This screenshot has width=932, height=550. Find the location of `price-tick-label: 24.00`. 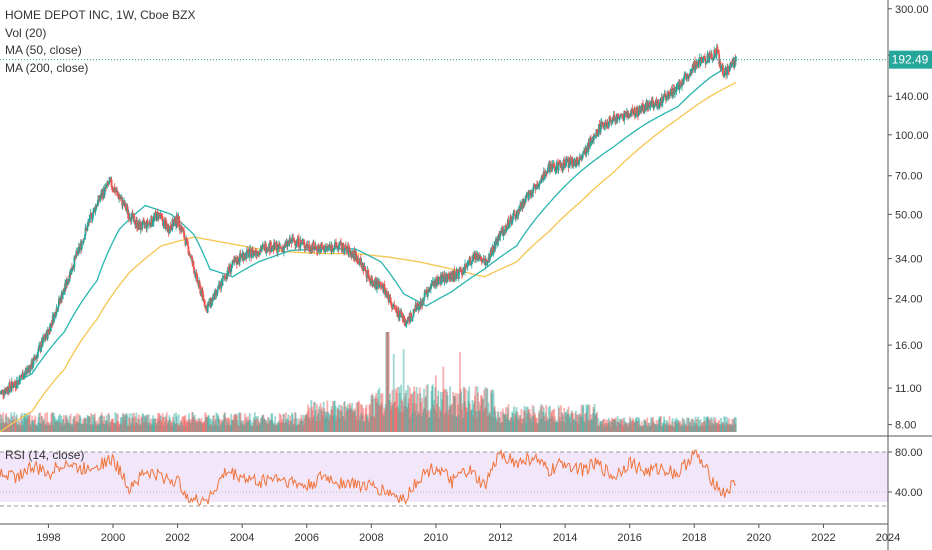

price-tick-label: 24.00 is located at coordinates (909, 300).